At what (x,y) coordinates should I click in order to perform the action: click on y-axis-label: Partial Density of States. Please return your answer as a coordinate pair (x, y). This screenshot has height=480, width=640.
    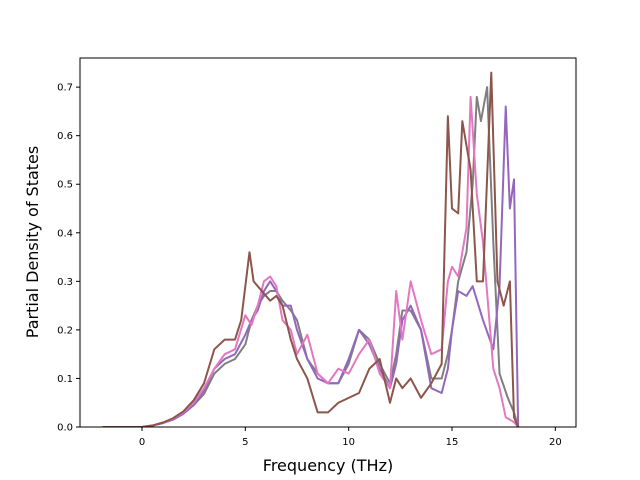
    Looking at the image, I should click on (32, 242).